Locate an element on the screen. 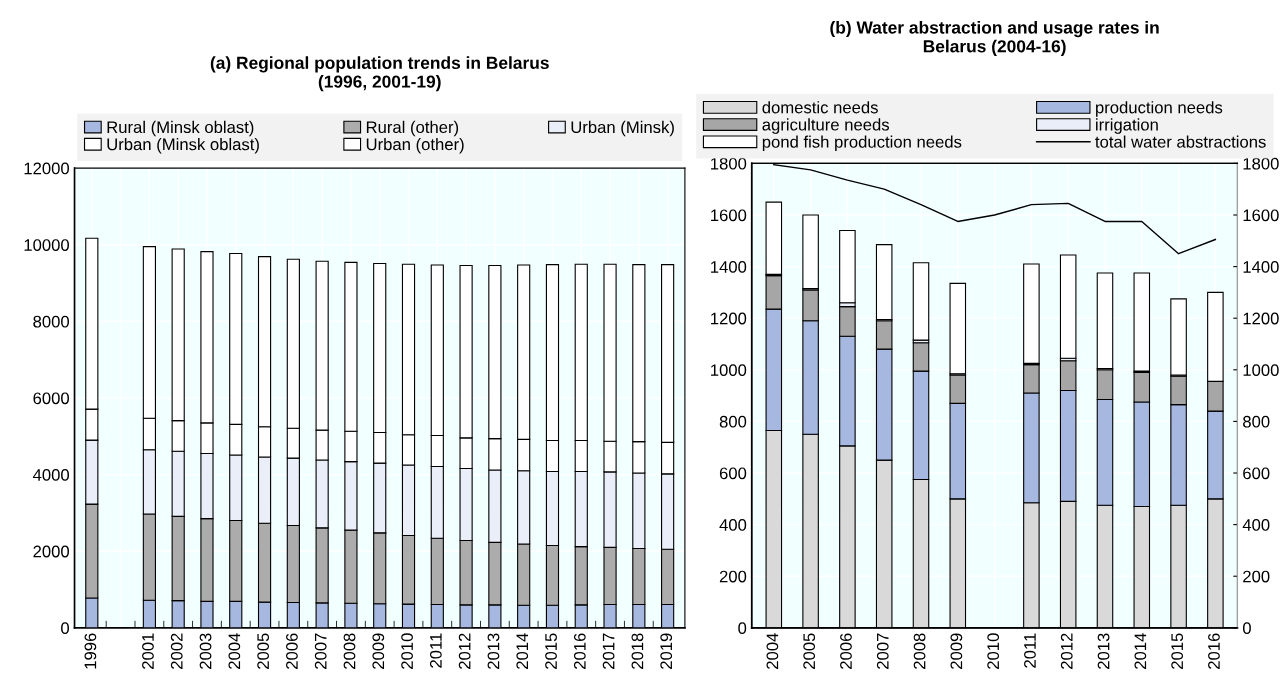 The image size is (1285, 678). y2-tick-label: 1400 is located at coordinates (1261, 267).